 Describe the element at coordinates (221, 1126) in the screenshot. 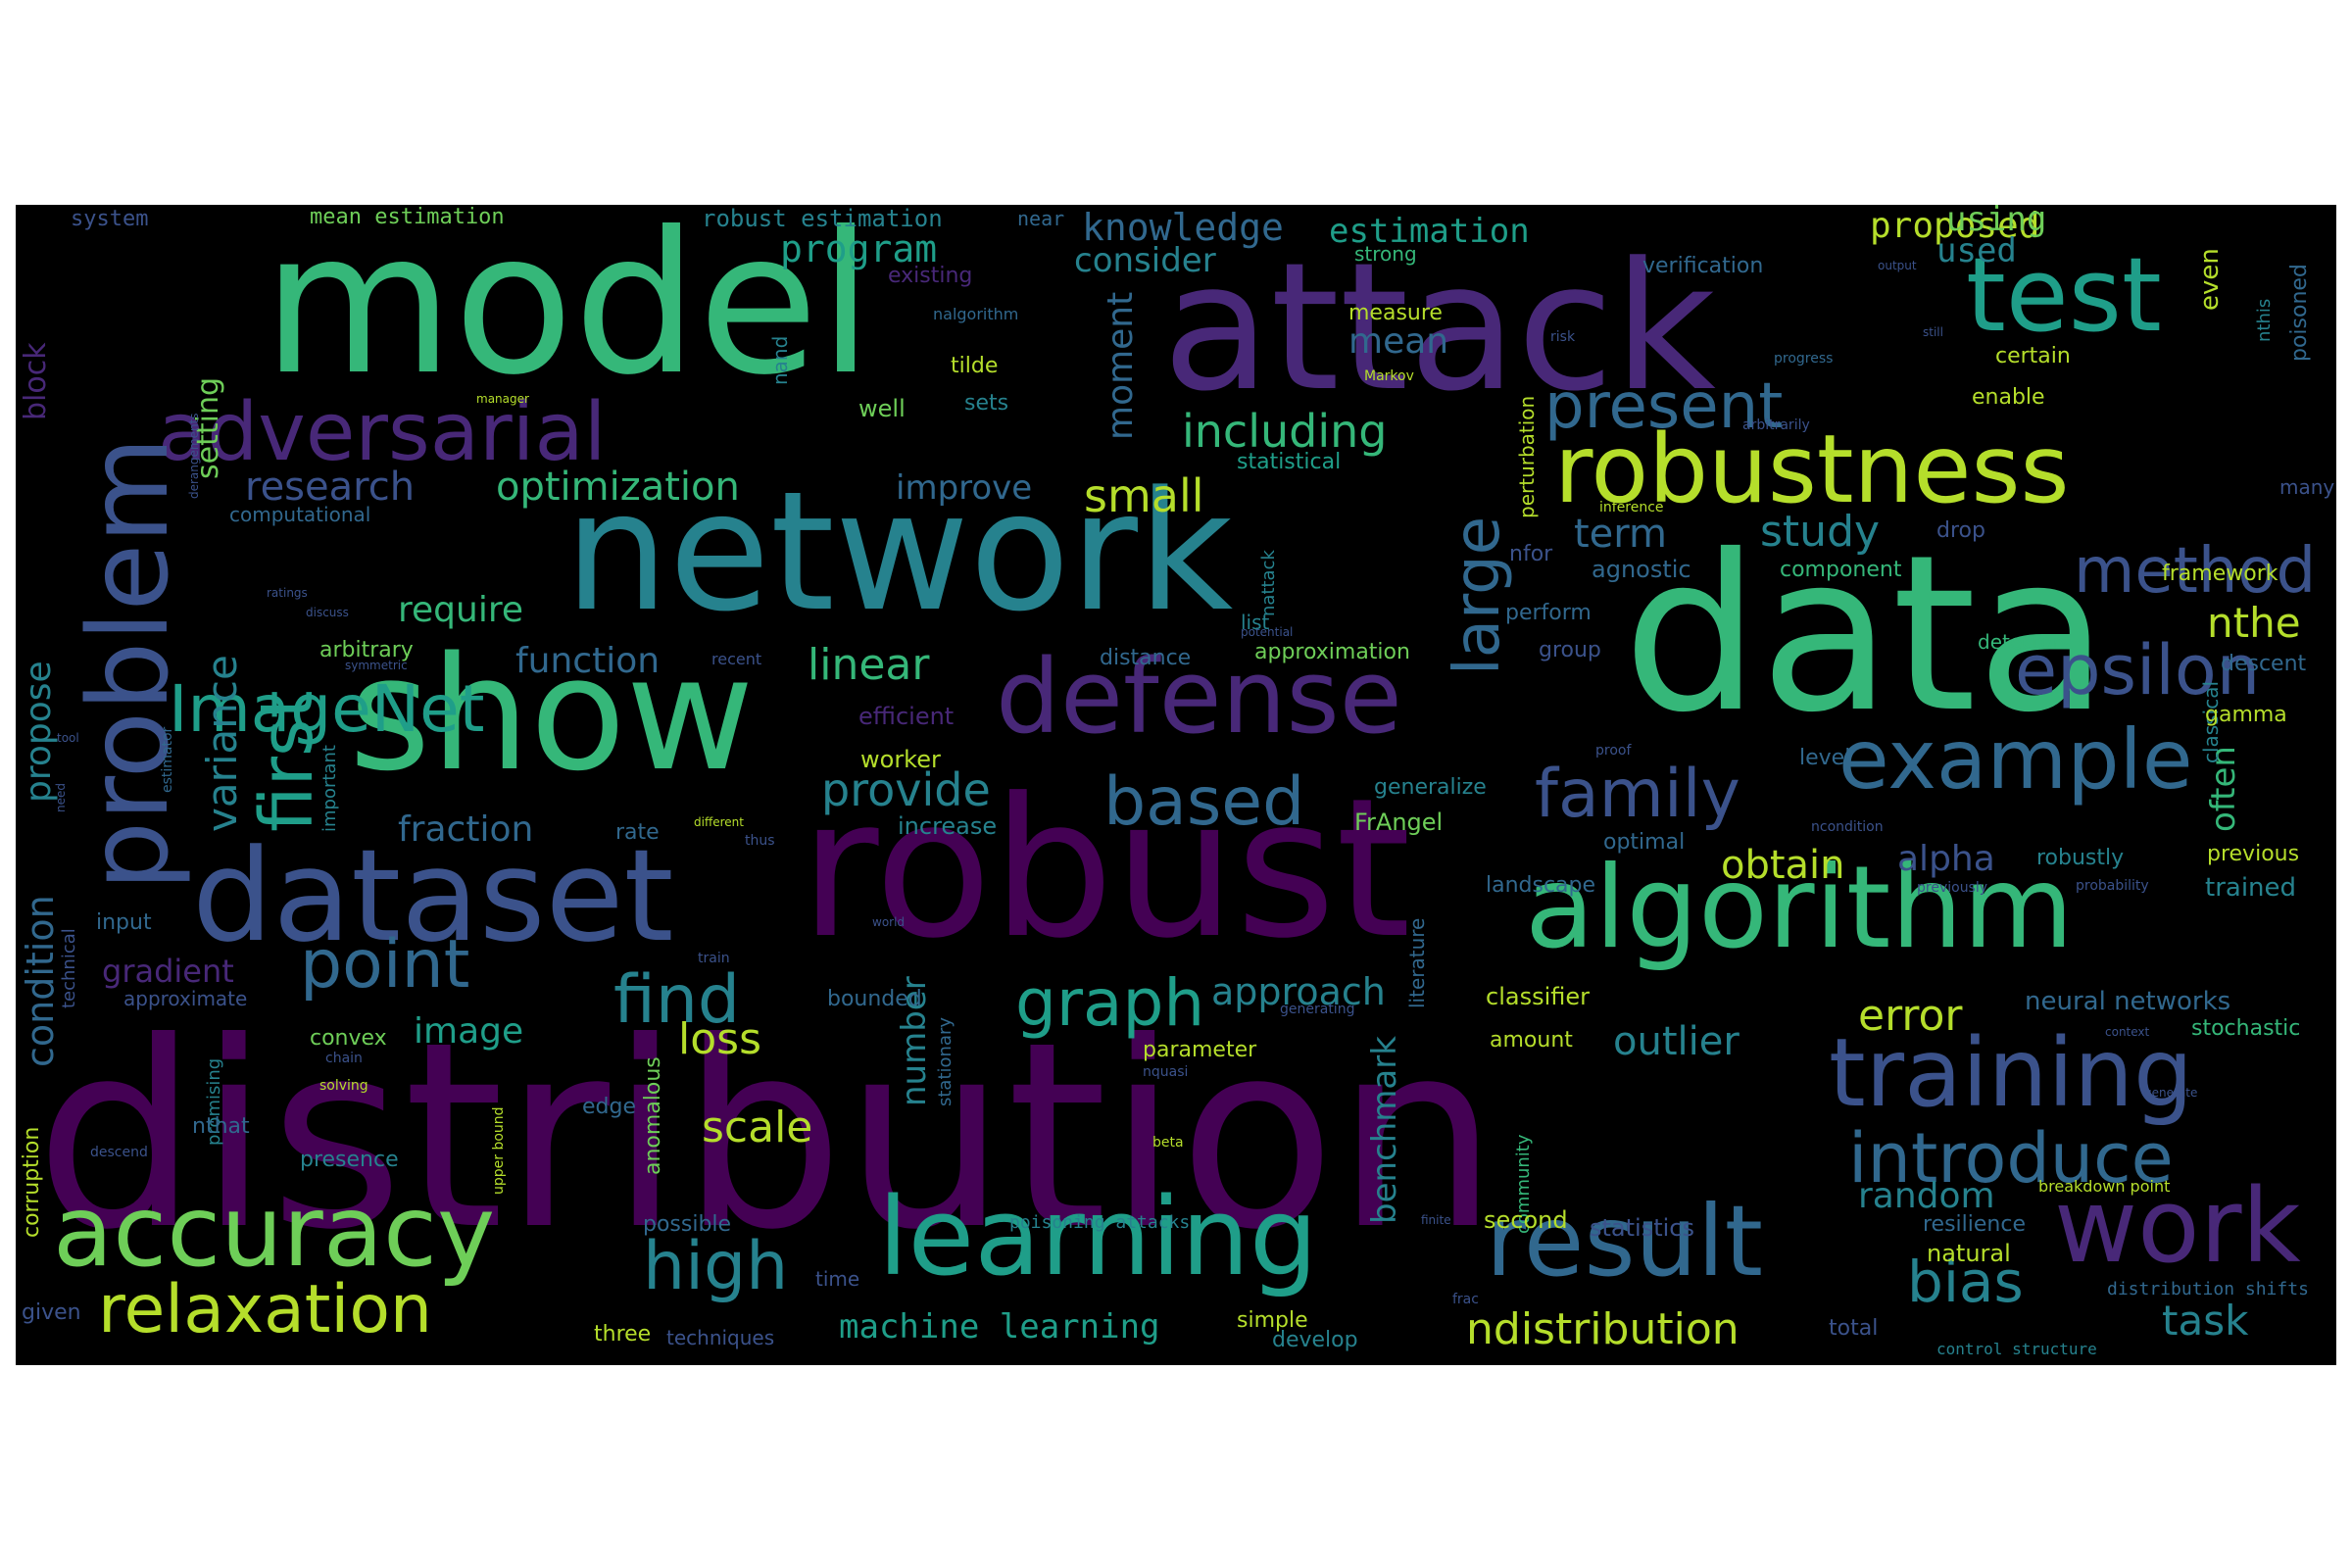

I see `word-nthat: nthat` at that location.